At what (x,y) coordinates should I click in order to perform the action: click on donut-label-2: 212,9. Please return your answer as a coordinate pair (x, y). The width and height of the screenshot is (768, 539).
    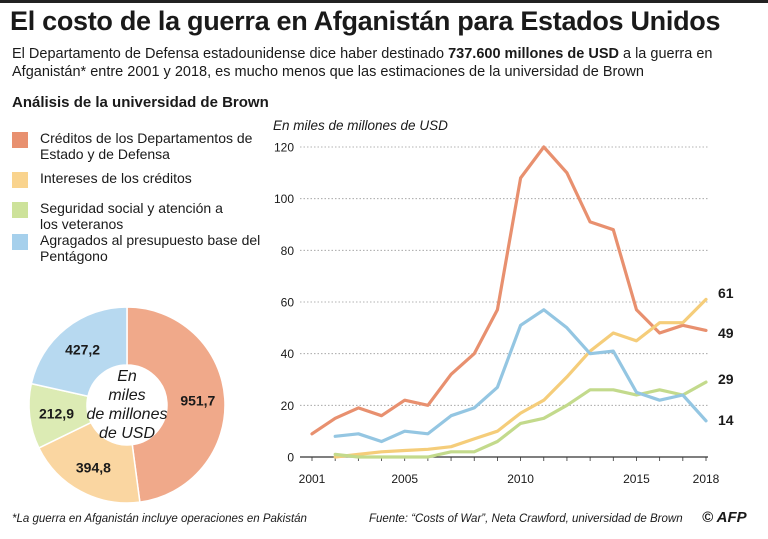
    Looking at the image, I should click on (56, 413).